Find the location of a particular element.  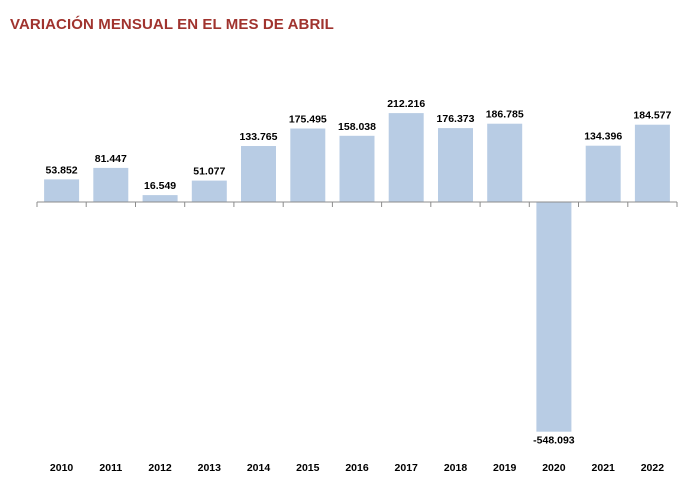

category-label-2015: 2015 is located at coordinates (308, 468).